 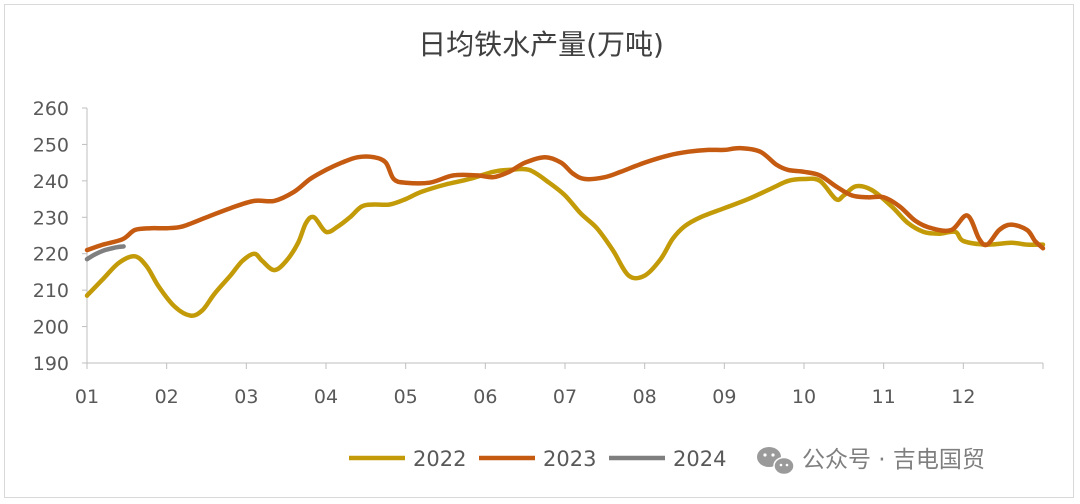 I want to click on y-tick-label: 200, so click(x=51, y=328).